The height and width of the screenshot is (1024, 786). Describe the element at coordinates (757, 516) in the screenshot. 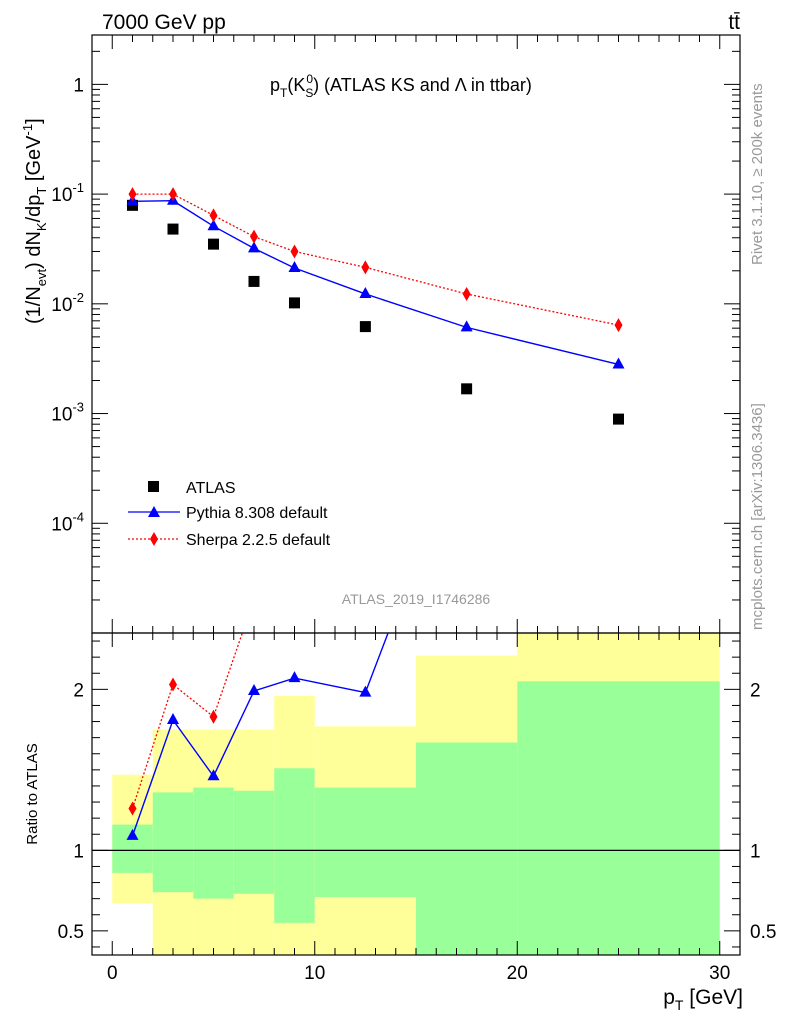

I see `mcplots-reference-label: mcplots.cern.ch [arXiv:1306.3436]` at that location.